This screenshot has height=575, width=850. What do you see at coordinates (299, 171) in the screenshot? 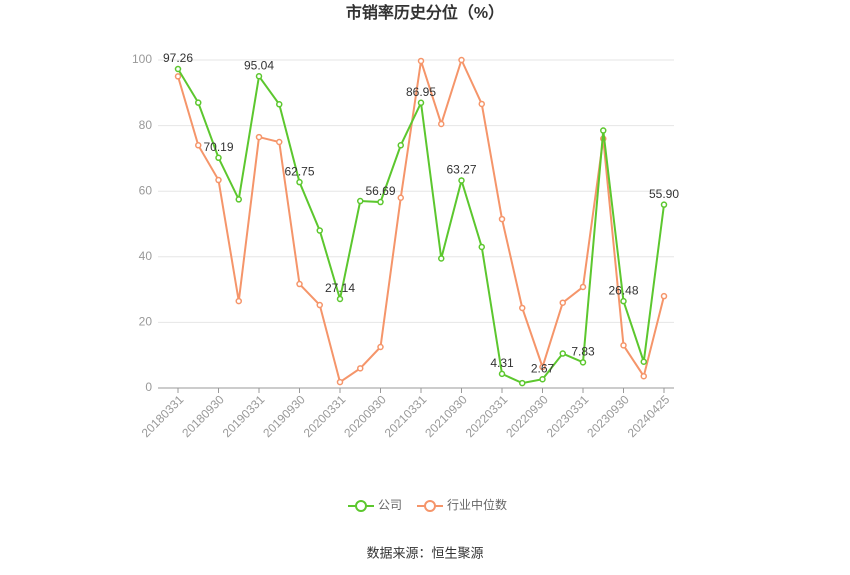
I see `value-label: 62.75` at bounding box center [299, 171].